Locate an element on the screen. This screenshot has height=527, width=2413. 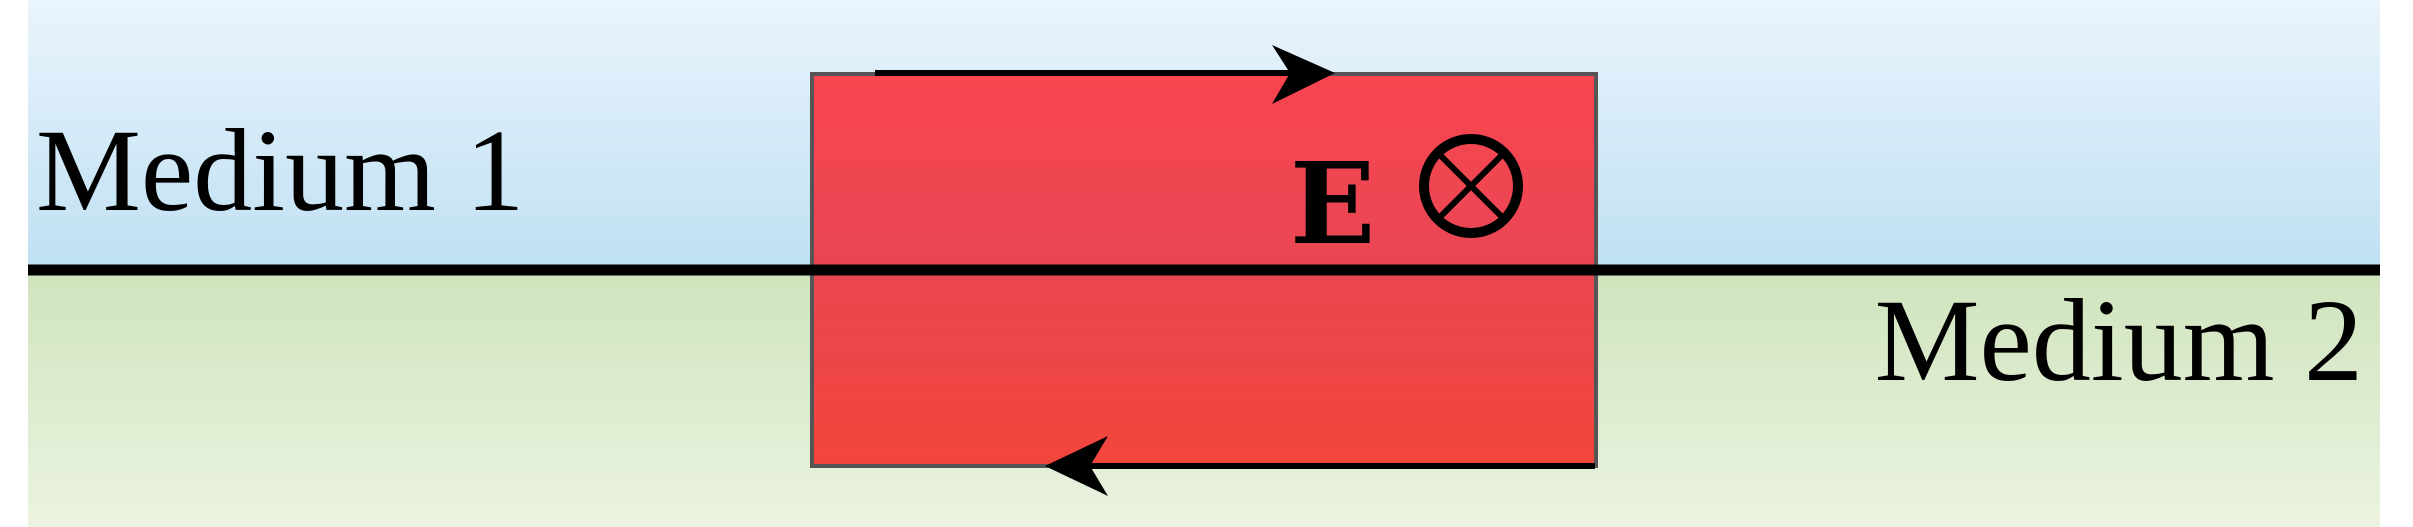
arrow-left-icon is located at coordinates (1076, 466).